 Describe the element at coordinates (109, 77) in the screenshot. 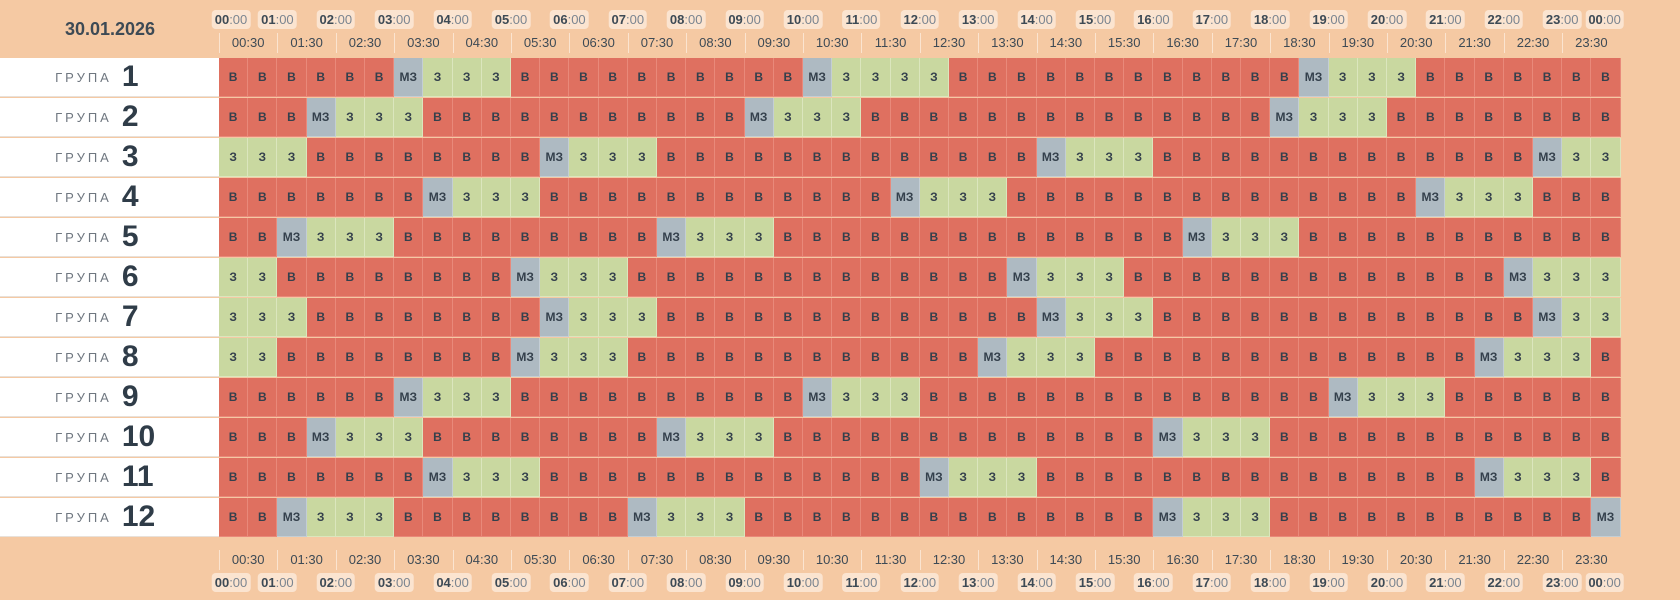

I see `group-header: ГРУПА 1` at that location.